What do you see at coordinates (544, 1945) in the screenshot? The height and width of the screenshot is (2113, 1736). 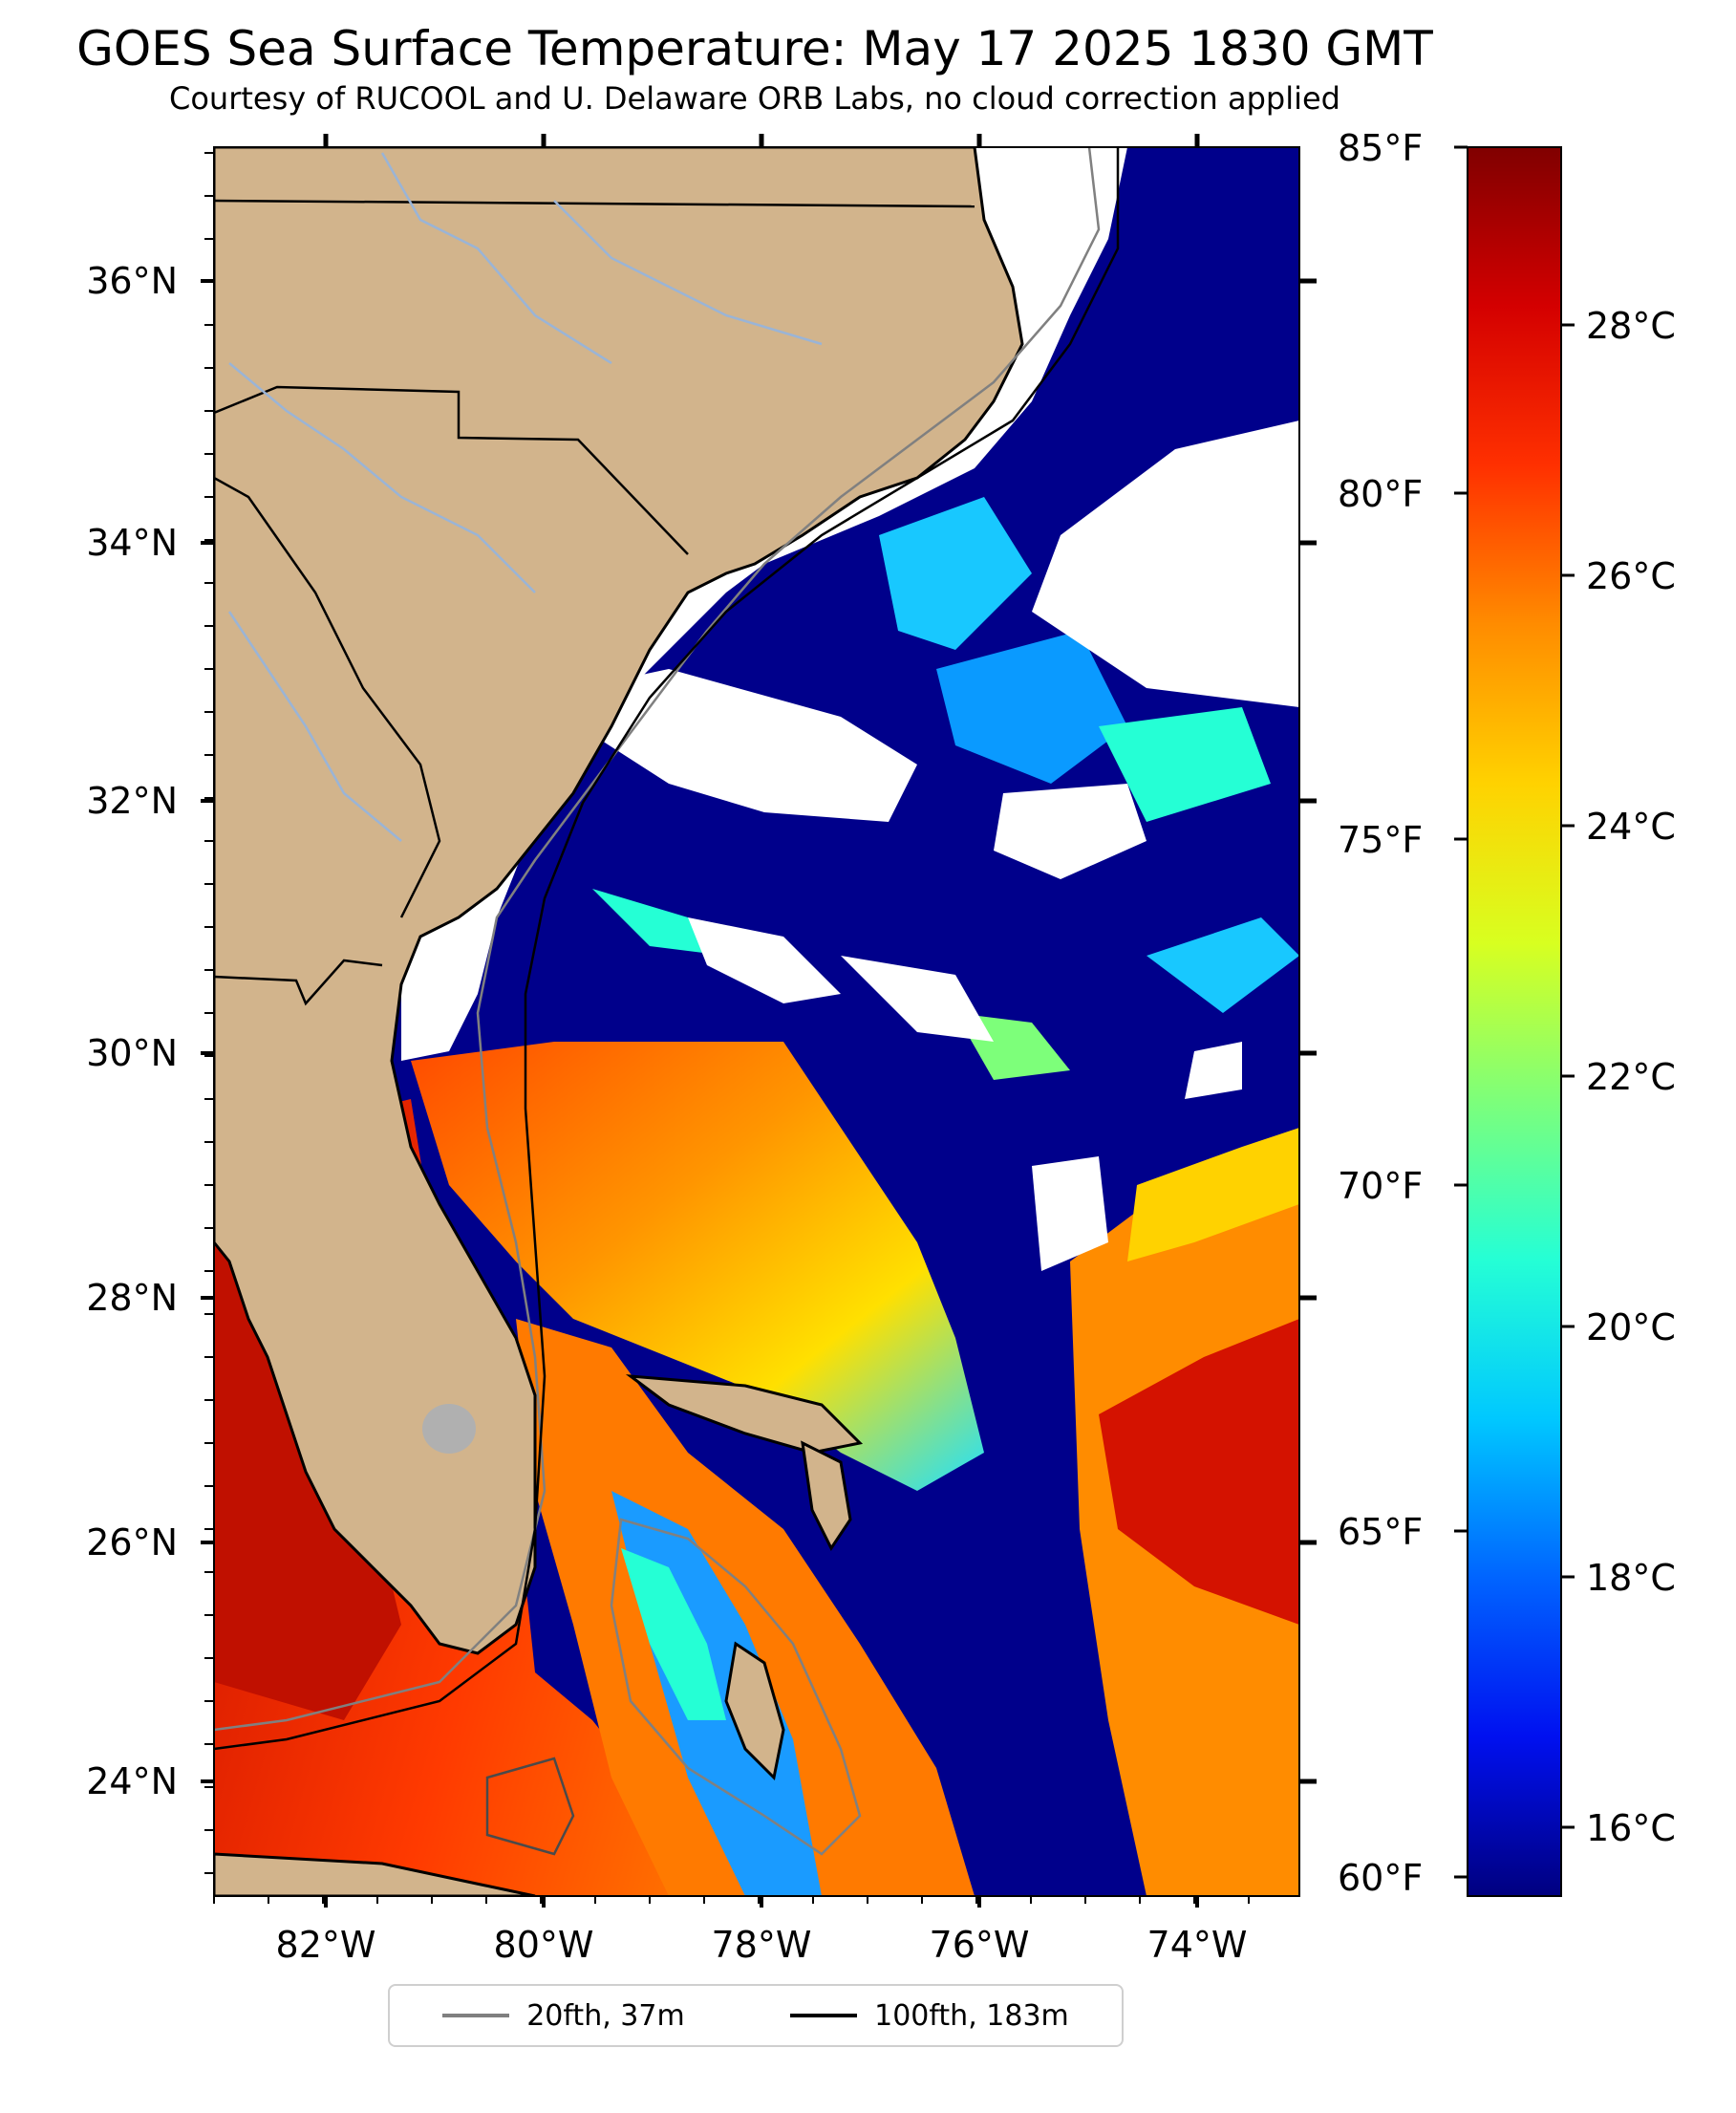 I see `lon-label: 80°W` at bounding box center [544, 1945].